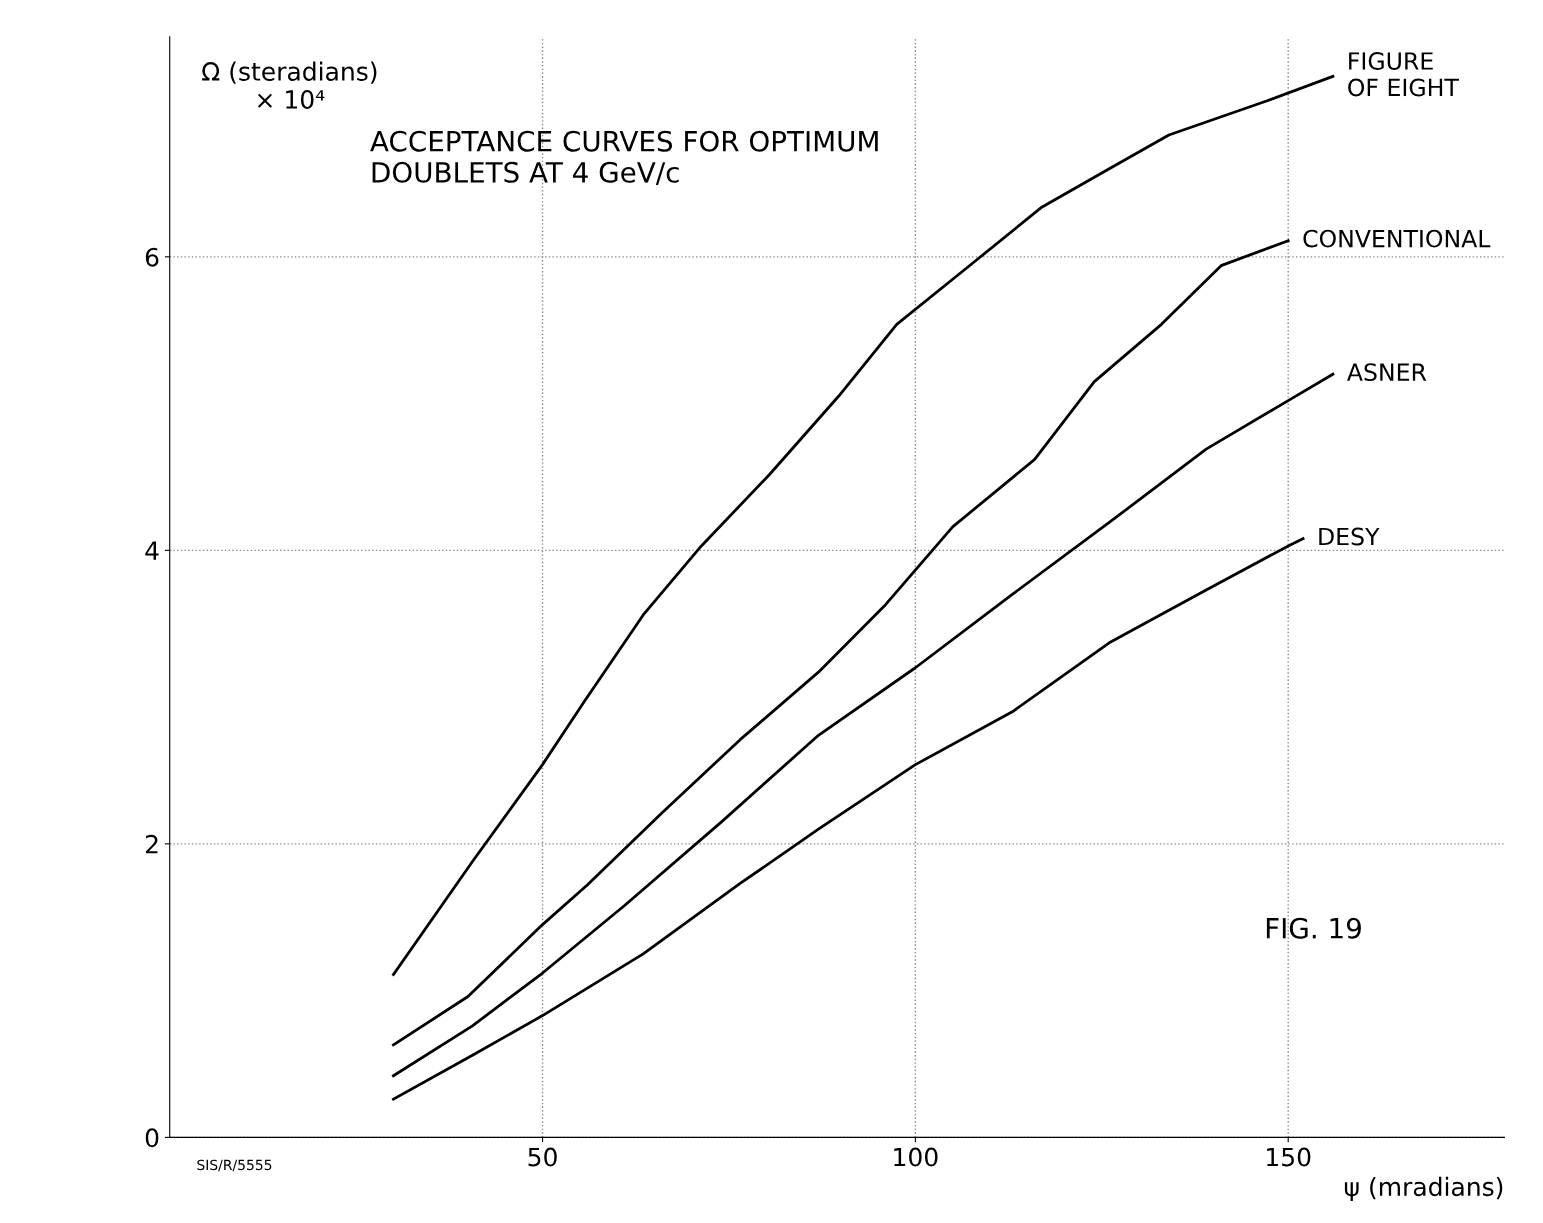 The image size is (1543, 1223). I want to click on y-tick-label: 2, so click(151, 844).